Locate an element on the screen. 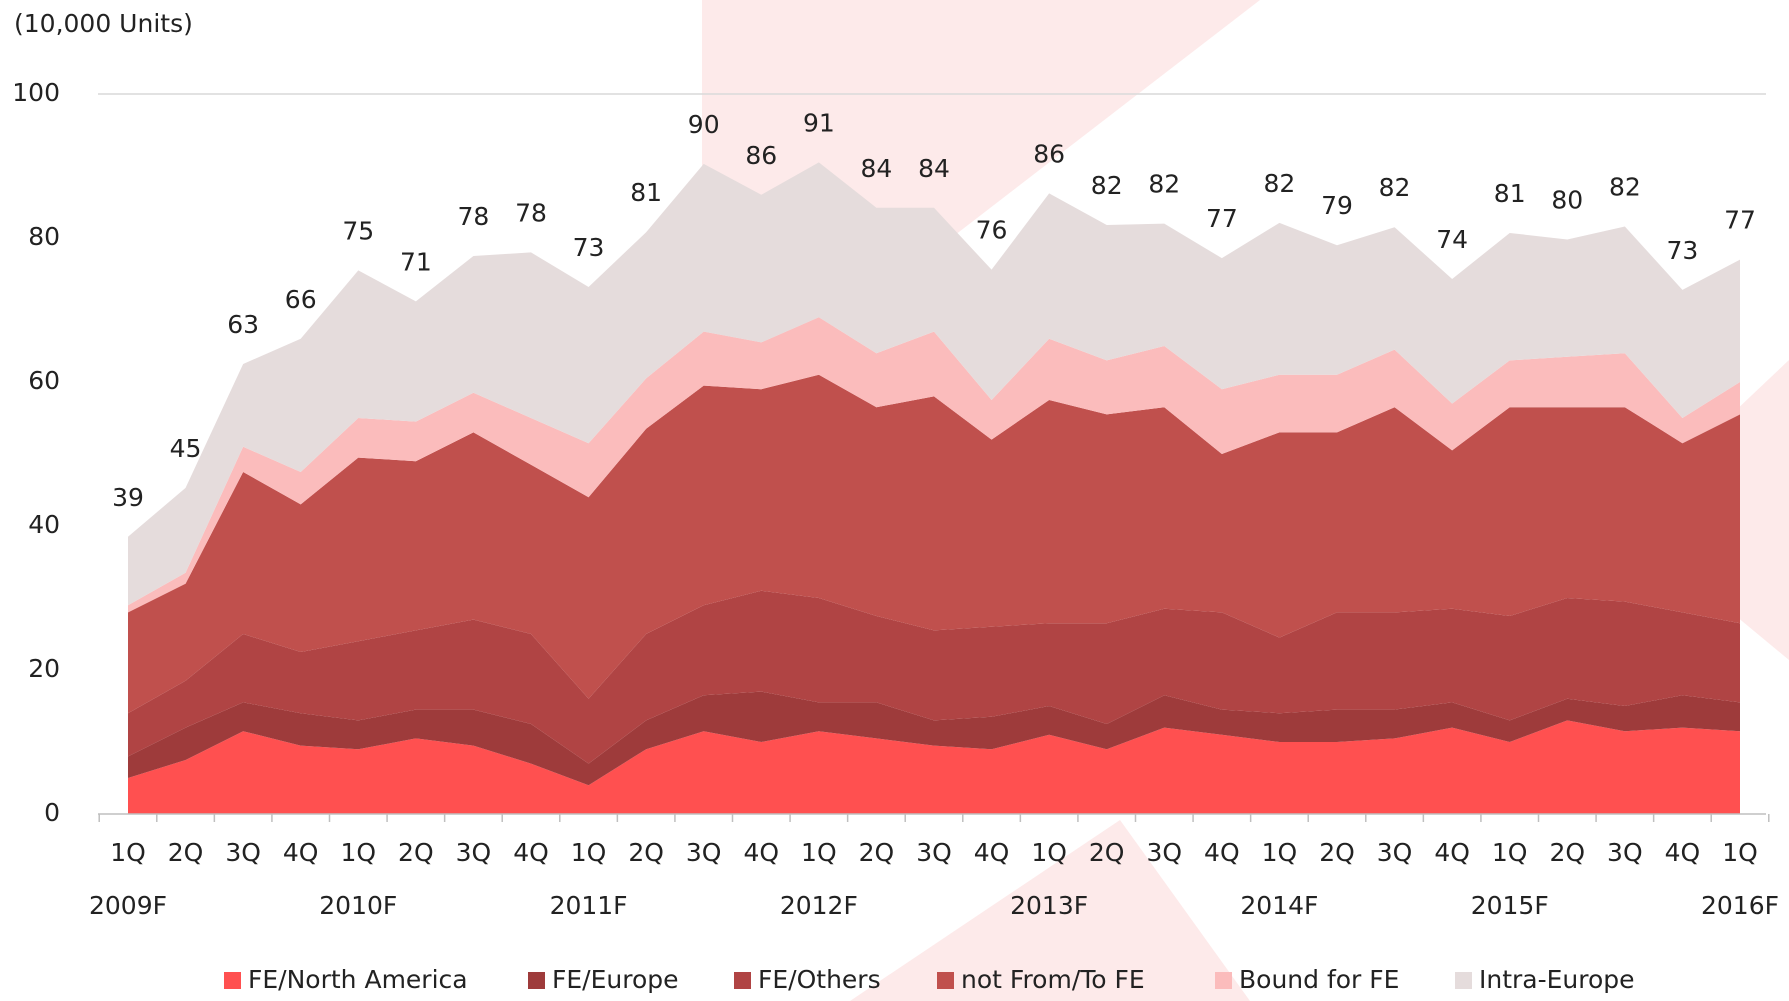 The width and height of the screenshot is (1789, 1001). total-label: 74 is located at coordinates (1452, 239).